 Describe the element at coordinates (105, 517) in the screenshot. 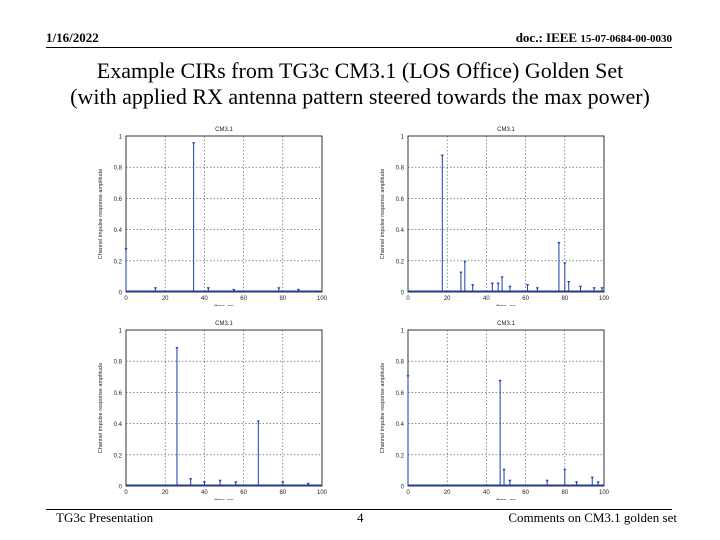

I see `footer-left: TG3c Presentation` at that location.